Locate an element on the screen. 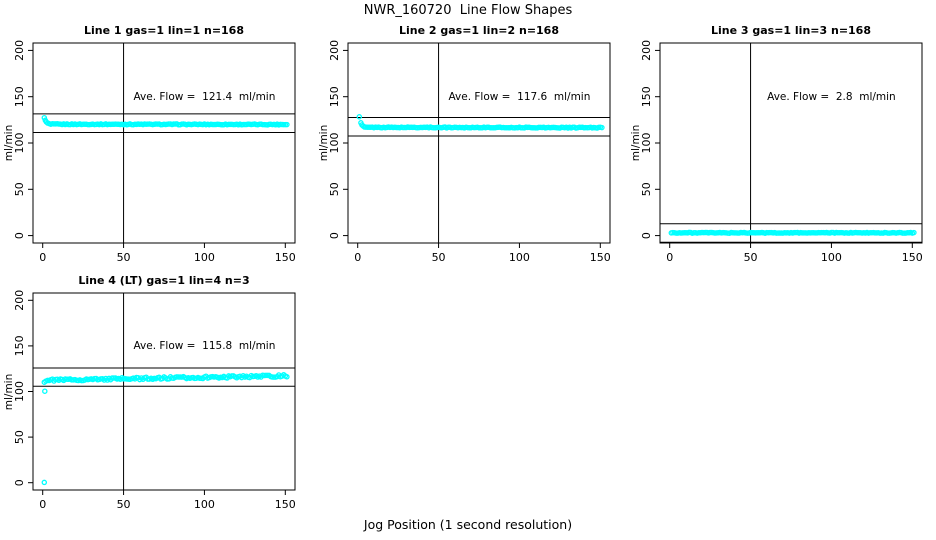  panel-1-y-axis-label: ml/min is located at coordinates (9, 143).